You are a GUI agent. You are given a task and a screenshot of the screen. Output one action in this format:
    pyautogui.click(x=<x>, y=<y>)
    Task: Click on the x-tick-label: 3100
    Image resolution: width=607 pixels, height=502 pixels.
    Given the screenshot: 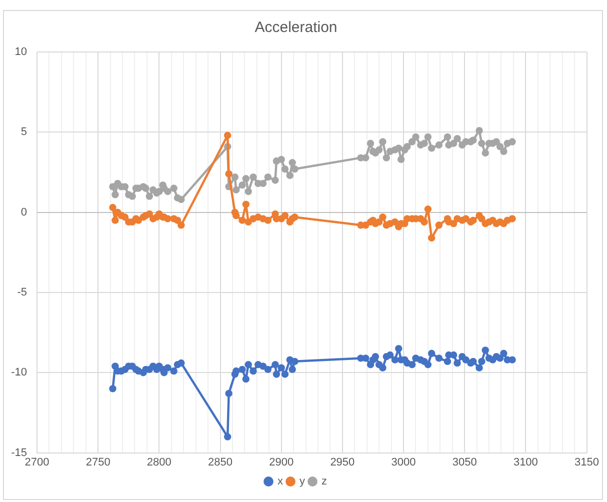 What is the action you would take?
    pyautogui.click(x=525, y=462)
    